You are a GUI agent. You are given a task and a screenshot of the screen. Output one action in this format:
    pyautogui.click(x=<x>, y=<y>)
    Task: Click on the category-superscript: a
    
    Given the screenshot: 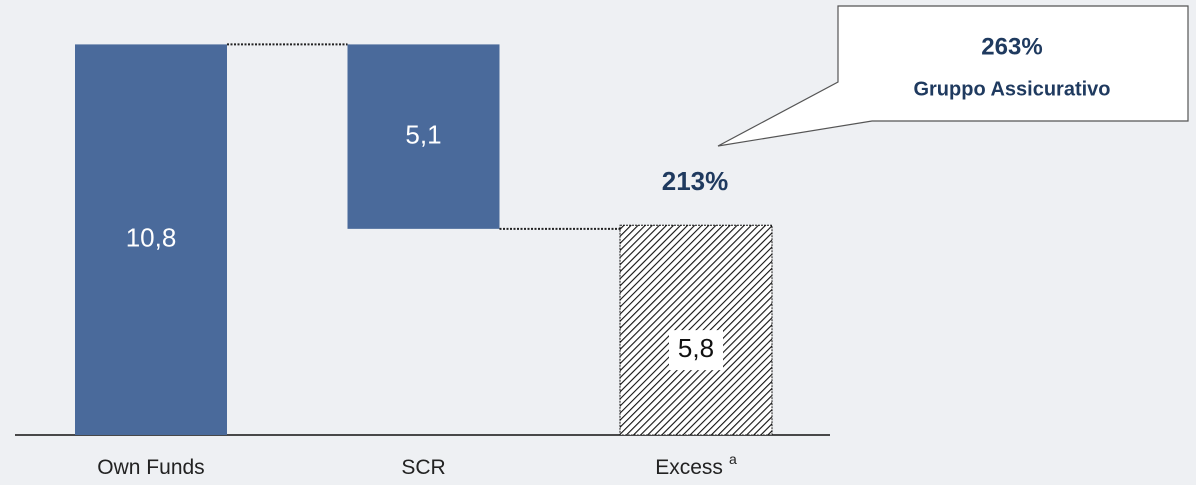 What is the action you would take?
    pyautogui.click(x=733, y=459)
    